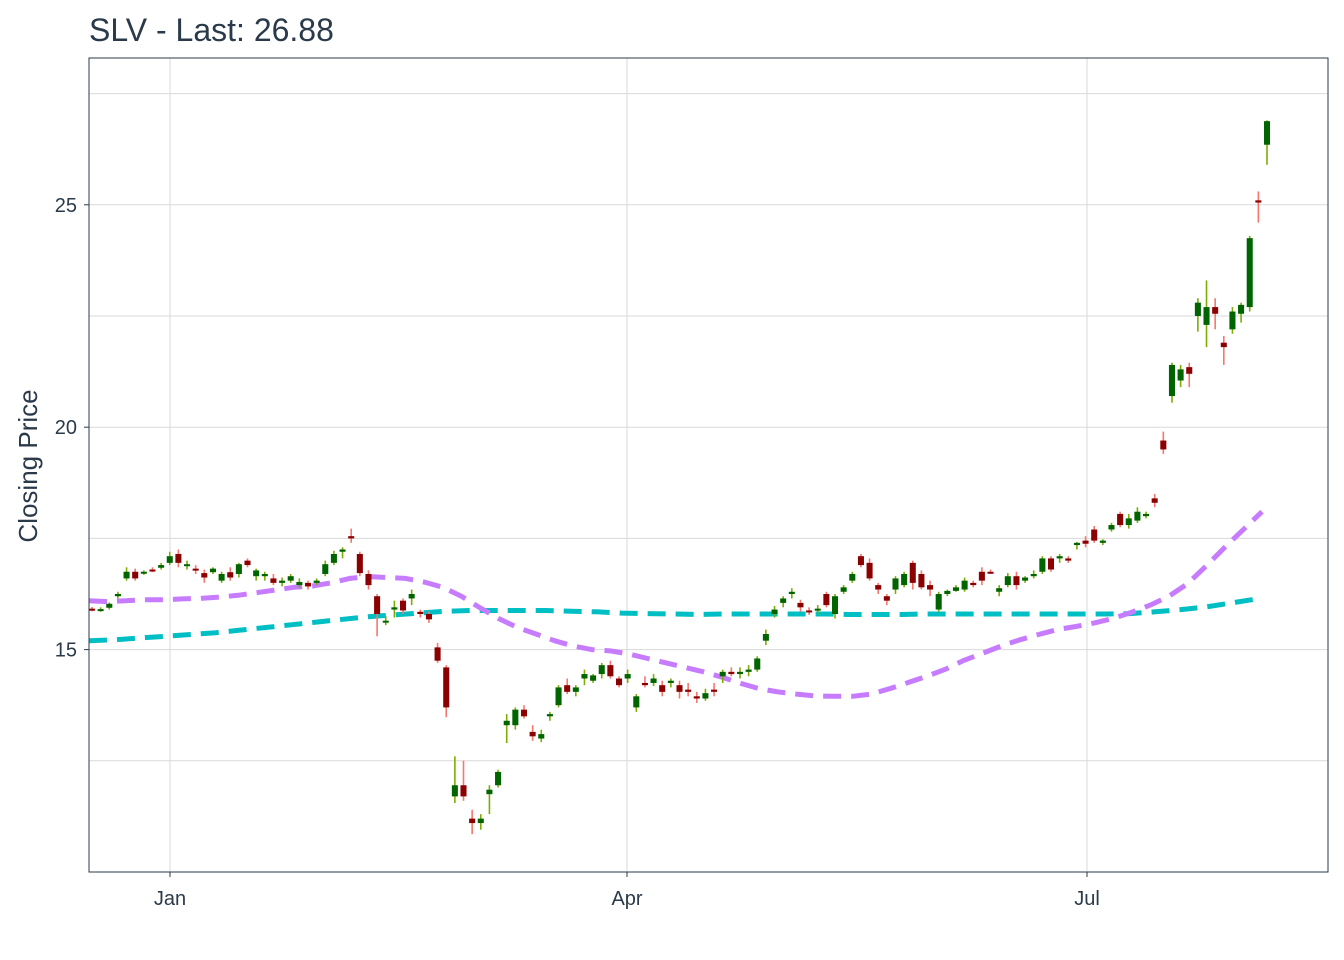 This screenshot has width=1344, height=960. Describe the element at coordinates (1087, 899) in the screenshot. I see `x-tick-label: Jul` at that location.